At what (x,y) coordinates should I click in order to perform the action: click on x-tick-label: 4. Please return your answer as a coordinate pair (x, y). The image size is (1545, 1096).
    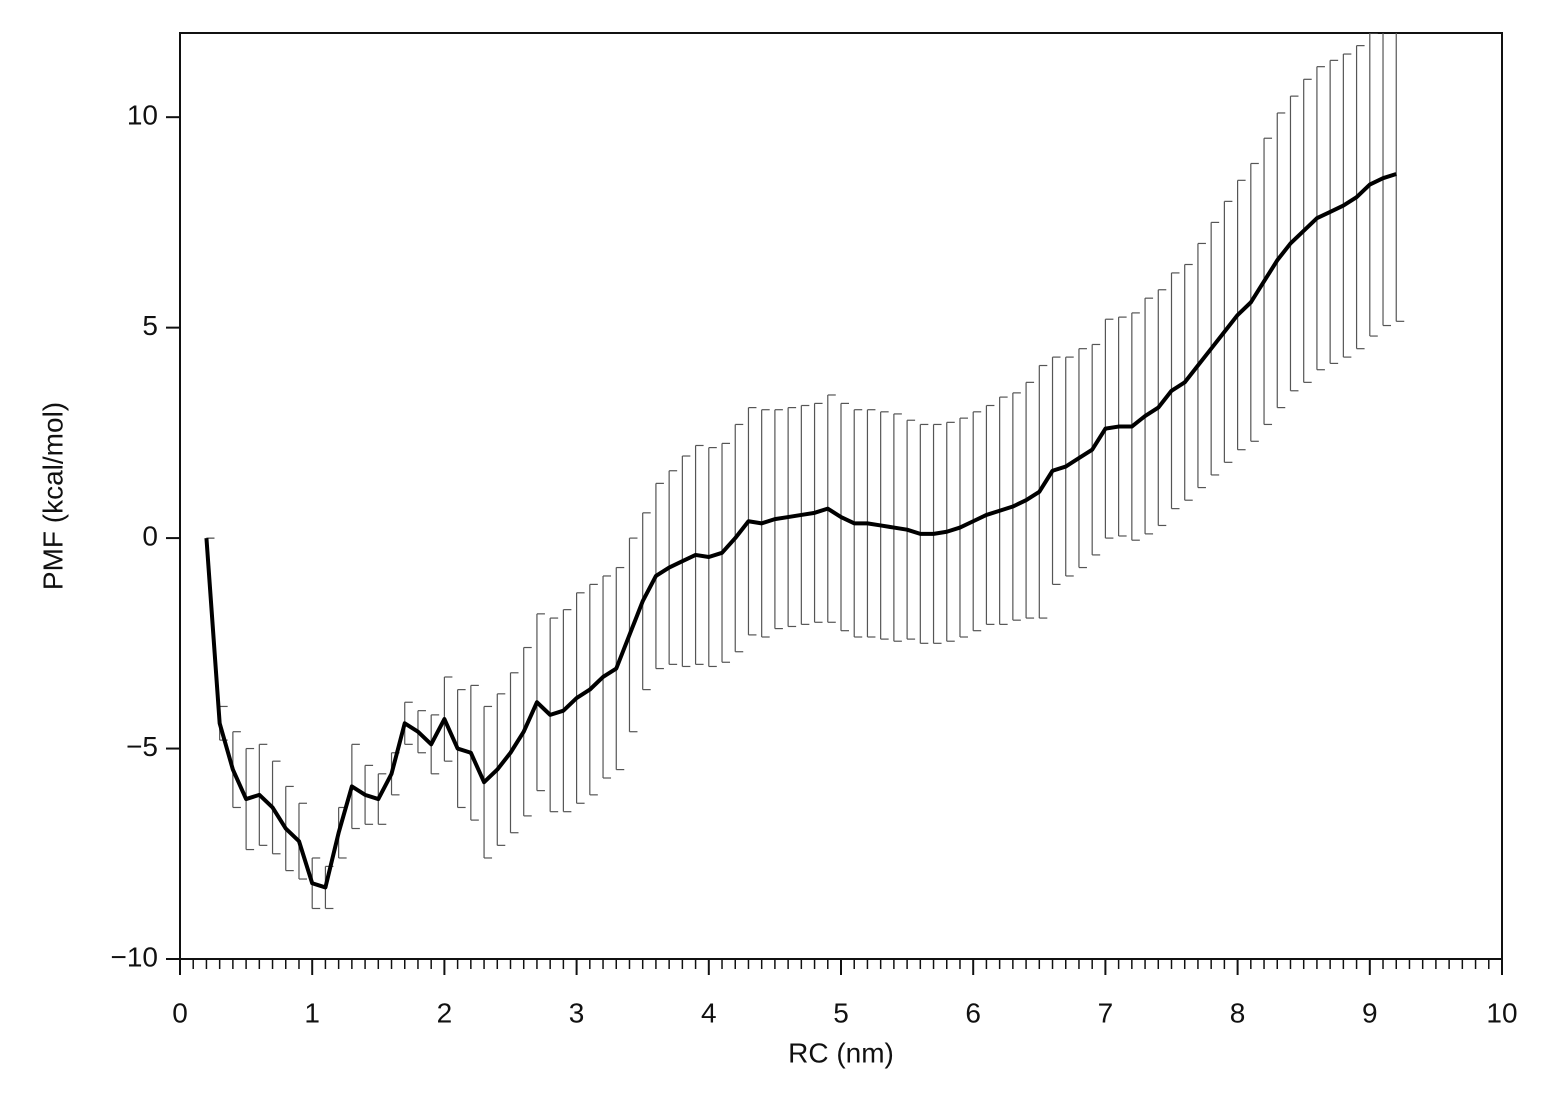
    Looking at the image, I should click on (709, 1012).